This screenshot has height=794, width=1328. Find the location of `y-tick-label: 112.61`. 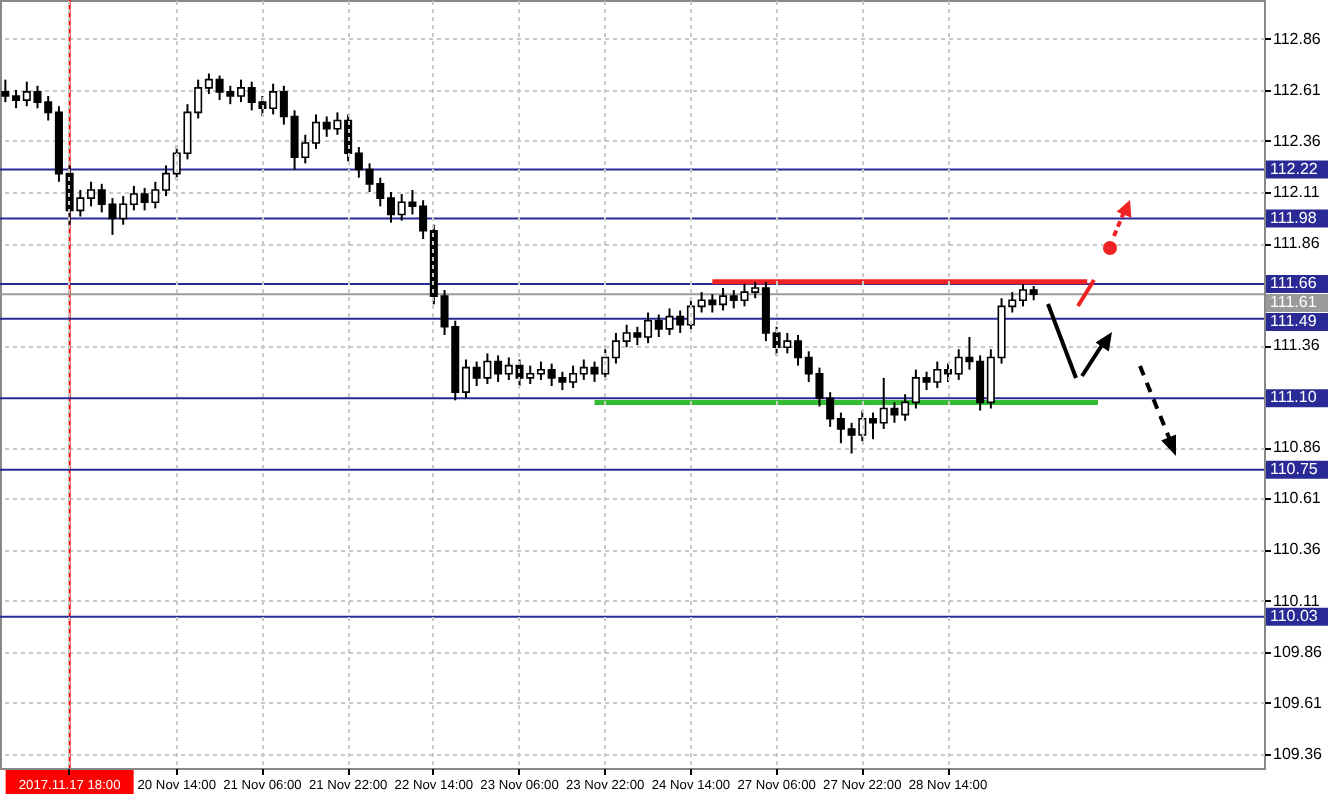

y-tick-label: 112.61 is located at coordinates (1297, 89).